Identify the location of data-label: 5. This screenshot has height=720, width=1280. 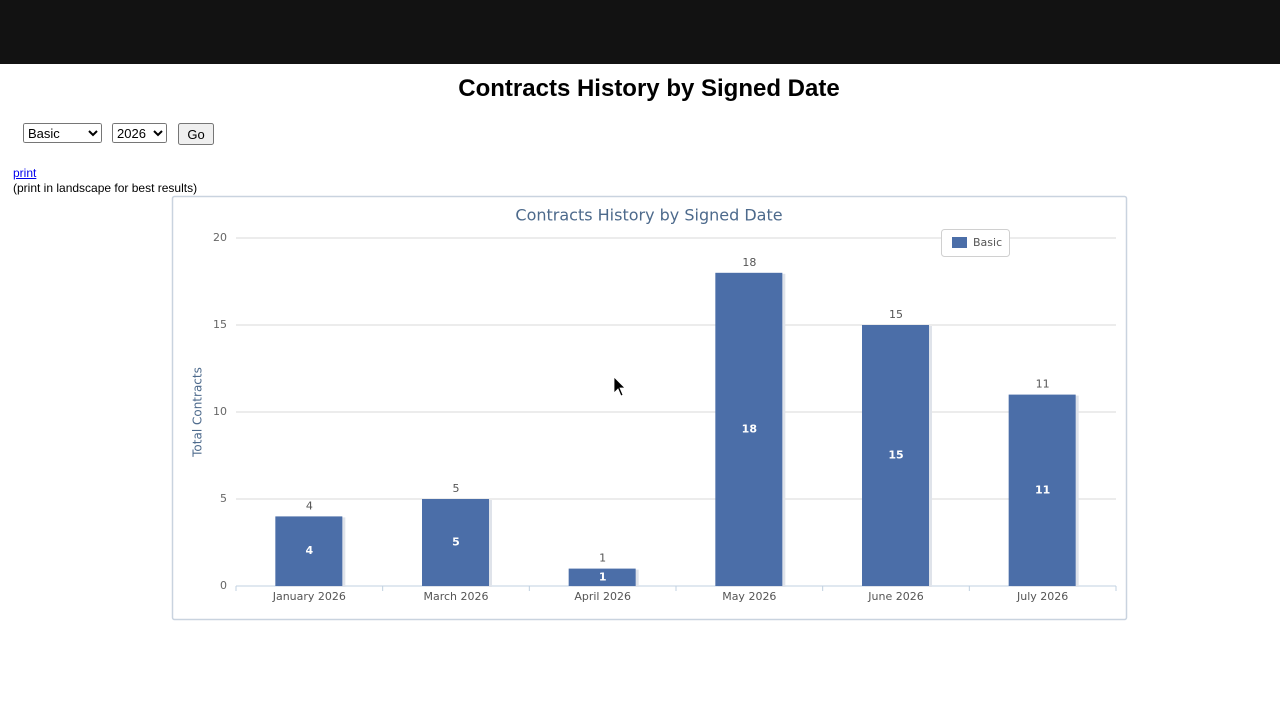
(456, 488).